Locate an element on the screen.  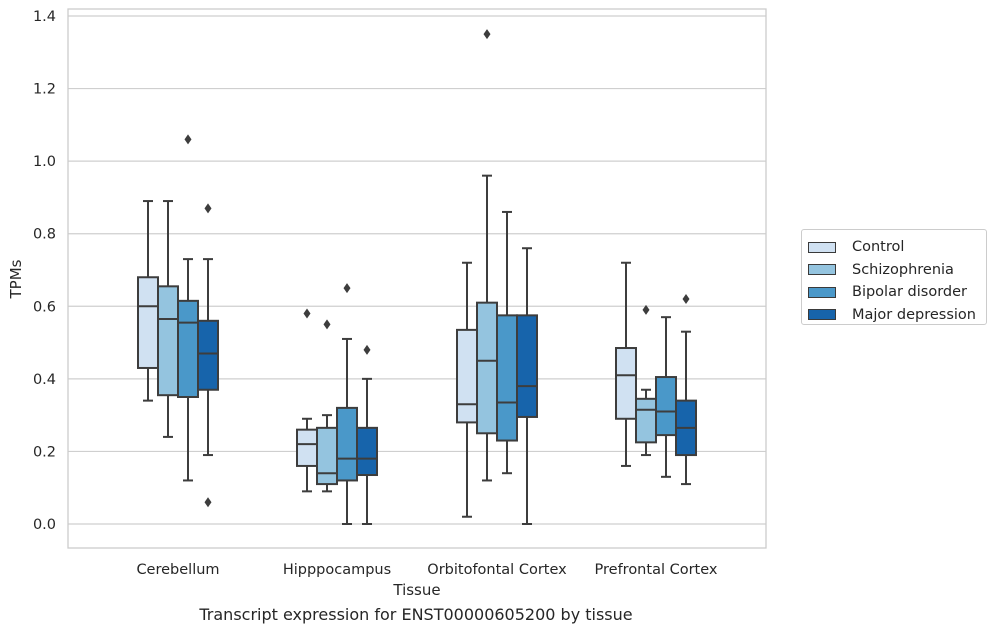
legend-label-schizophrenia: Schizophrenia is located at coordinates (903, 269).